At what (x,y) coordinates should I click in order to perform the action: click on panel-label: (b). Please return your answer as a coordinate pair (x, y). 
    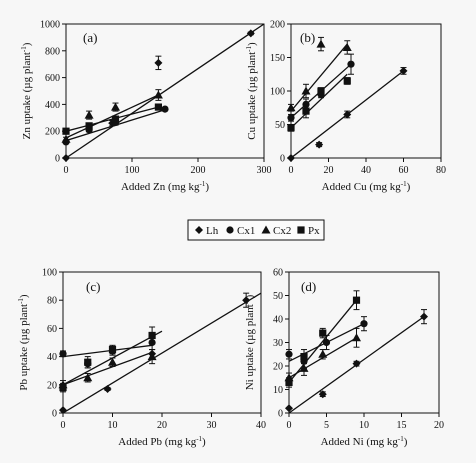
    Looking at the image, I should click on (307, 37).